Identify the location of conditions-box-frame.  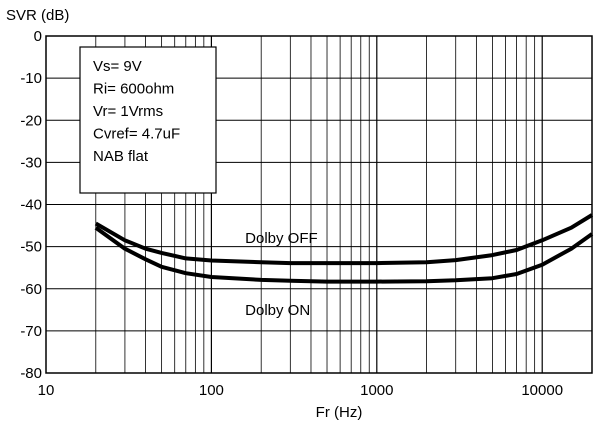
(148, 120).